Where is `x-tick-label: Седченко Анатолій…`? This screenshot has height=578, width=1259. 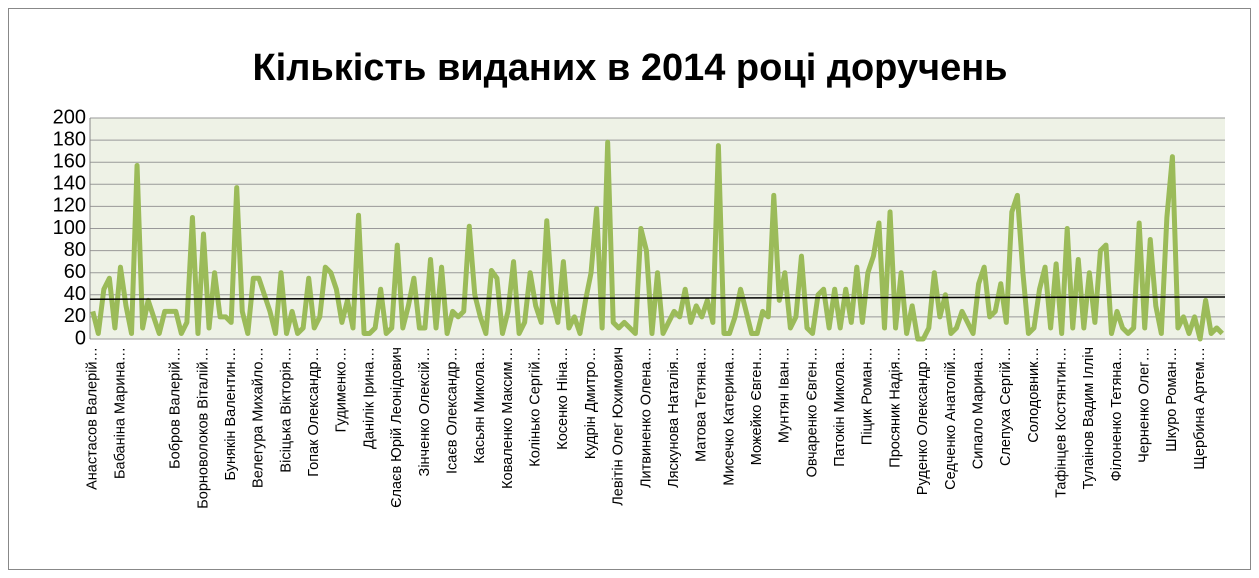
x-tick-label: Седченко Анатолій… is located at coordinates (951, 418).